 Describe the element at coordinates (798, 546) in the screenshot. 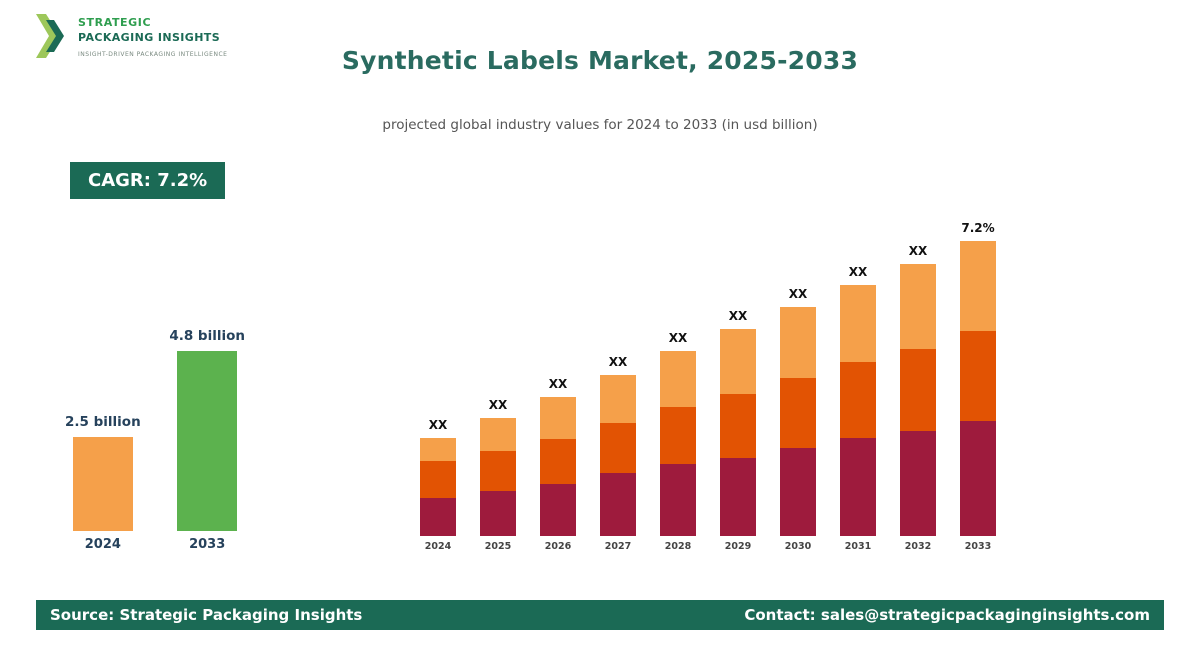

I see `x-tick-label: 2030` at that location.